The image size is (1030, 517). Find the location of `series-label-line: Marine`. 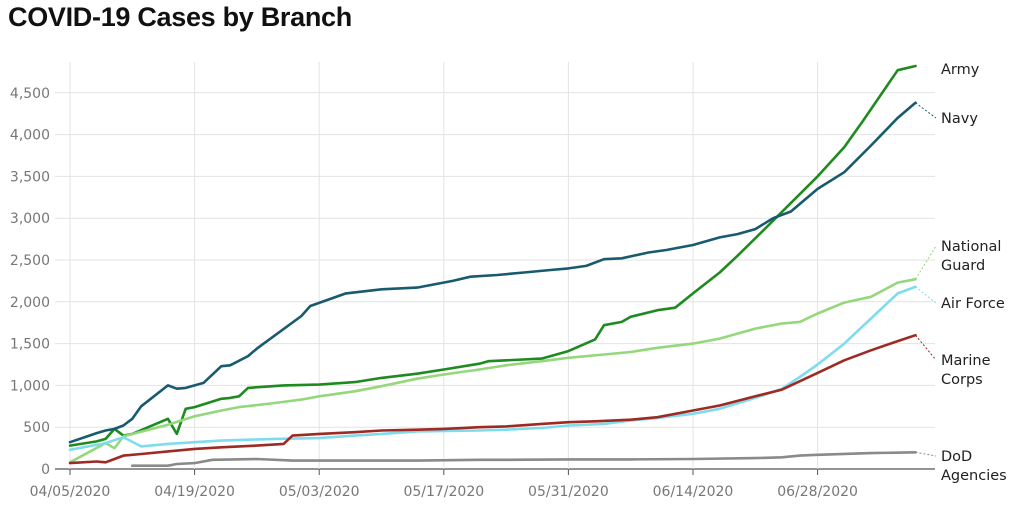

series-label-line: Marine is located at coordinates (966, 361).